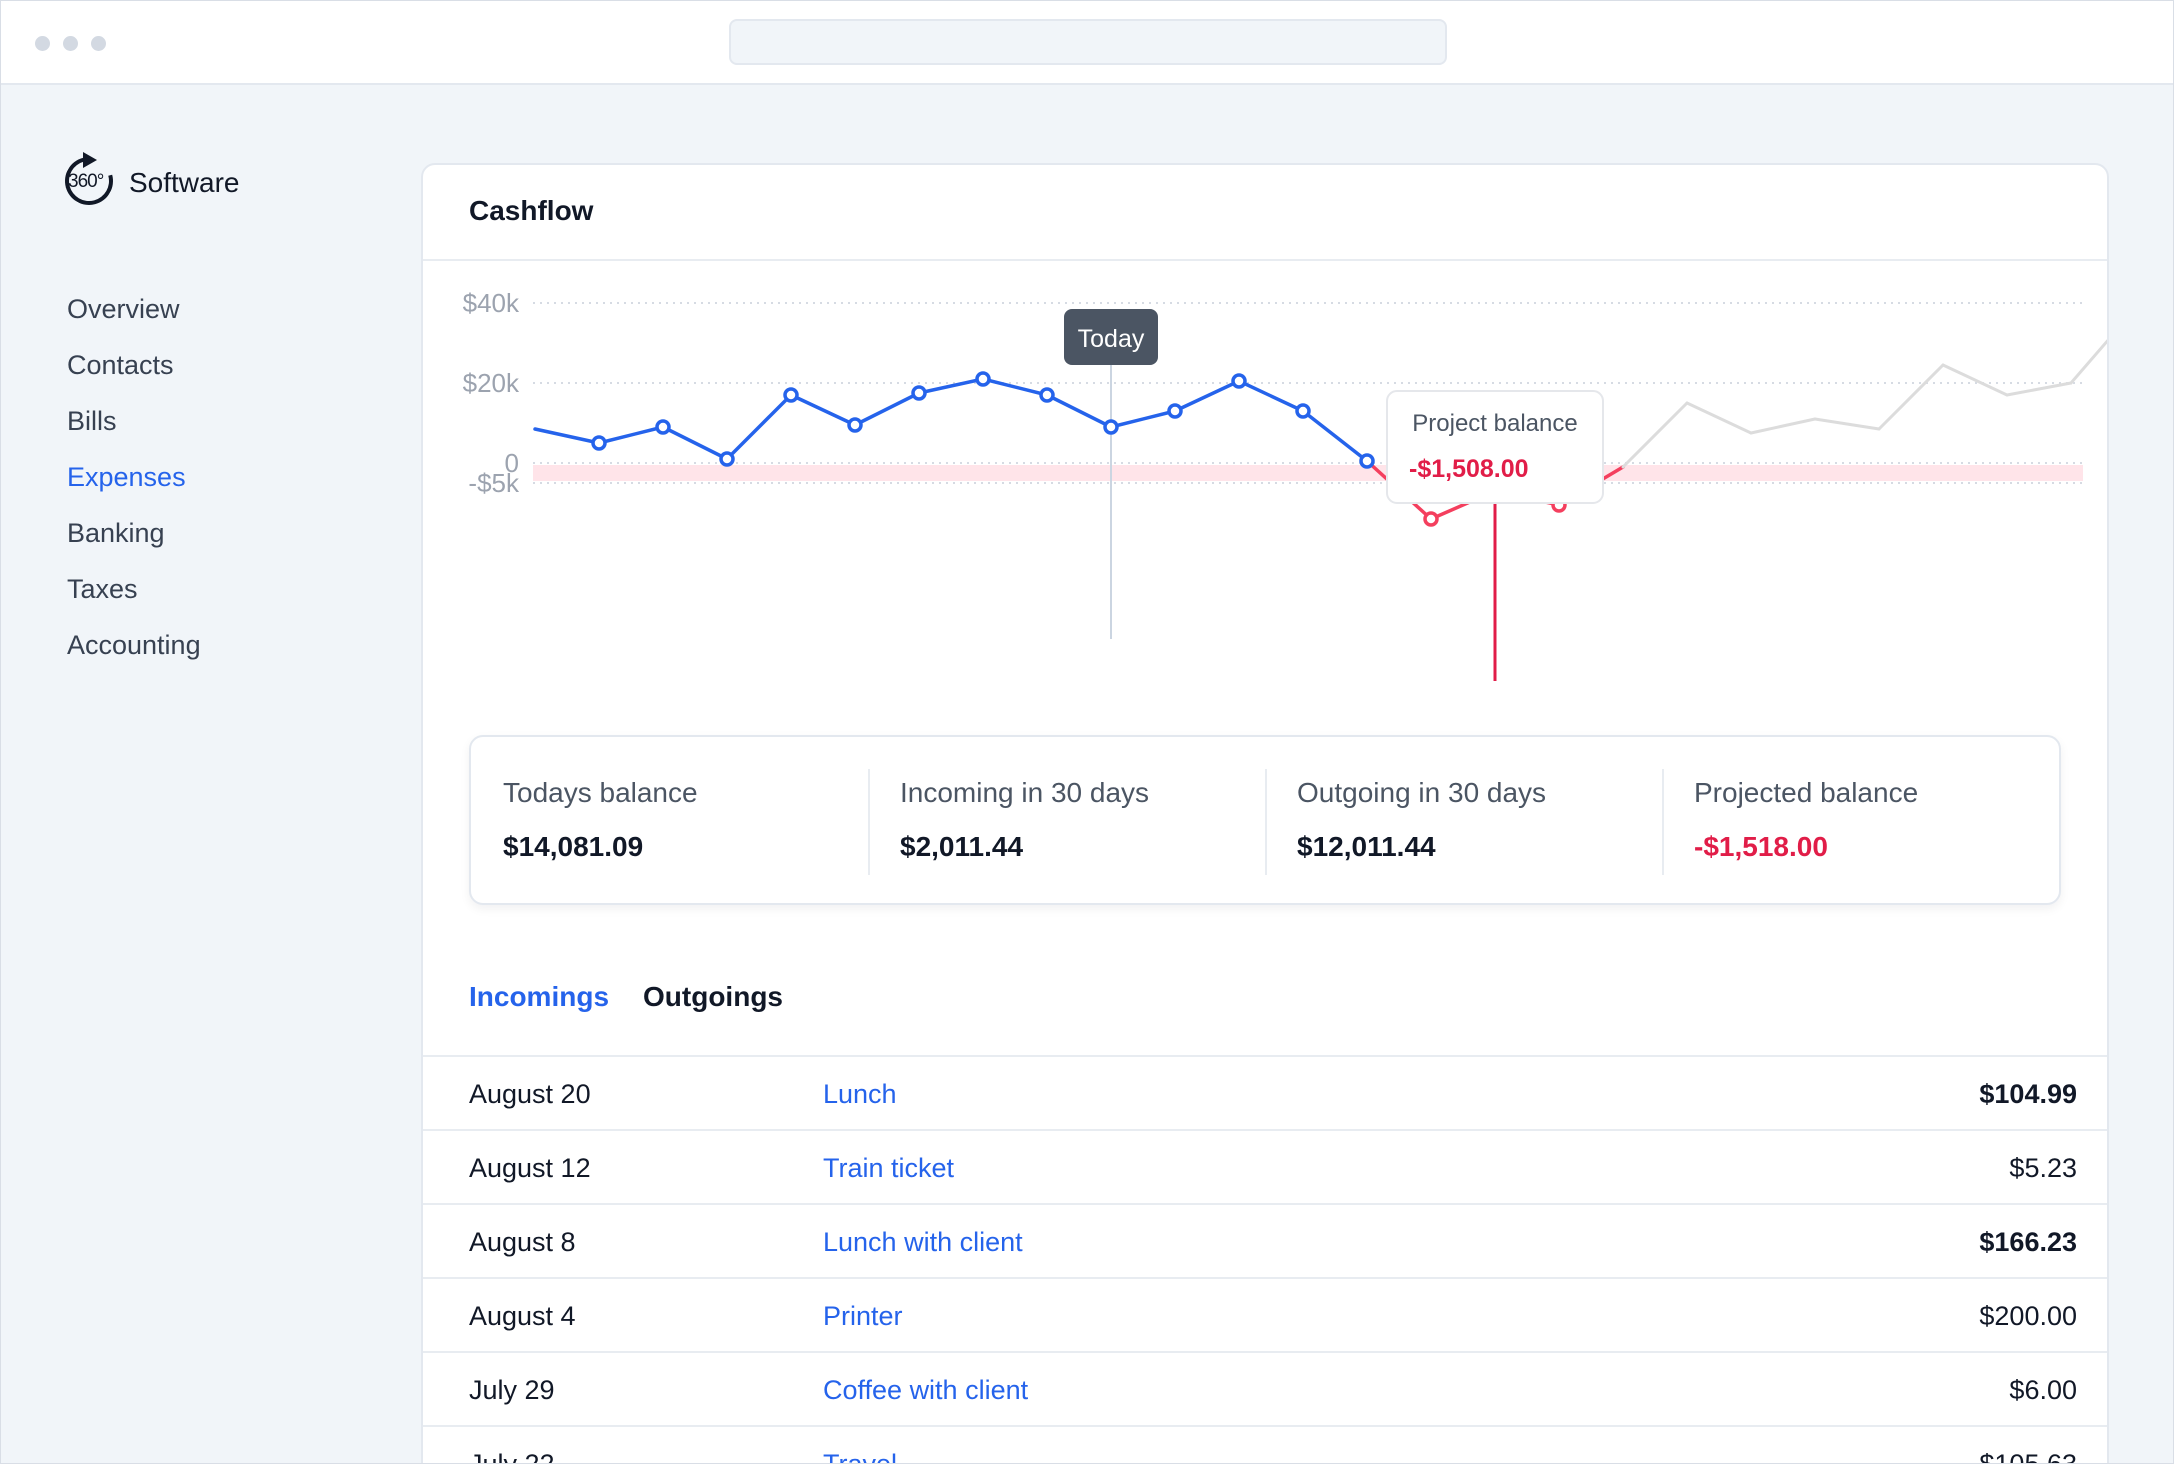 This screenshot has width=2174, height=1464. What do you see at coordinates (42, 43) in the screenshot?
I see `window-close-dot` at bounding box center [42, 43].